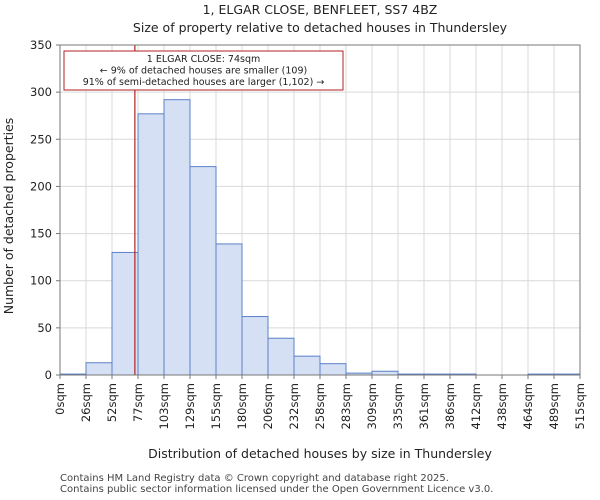  Describe the element at coordinates (41, 234) in the screenshot. I see `y-tick-label-3: 150` at that location.